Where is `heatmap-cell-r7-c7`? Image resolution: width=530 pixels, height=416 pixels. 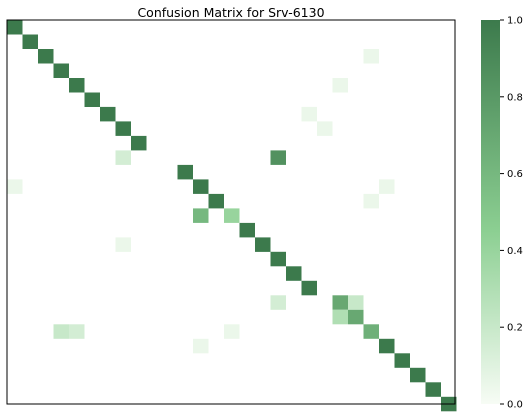 heatmap-cell-r7-c7 is located at coordinates (123, 128).